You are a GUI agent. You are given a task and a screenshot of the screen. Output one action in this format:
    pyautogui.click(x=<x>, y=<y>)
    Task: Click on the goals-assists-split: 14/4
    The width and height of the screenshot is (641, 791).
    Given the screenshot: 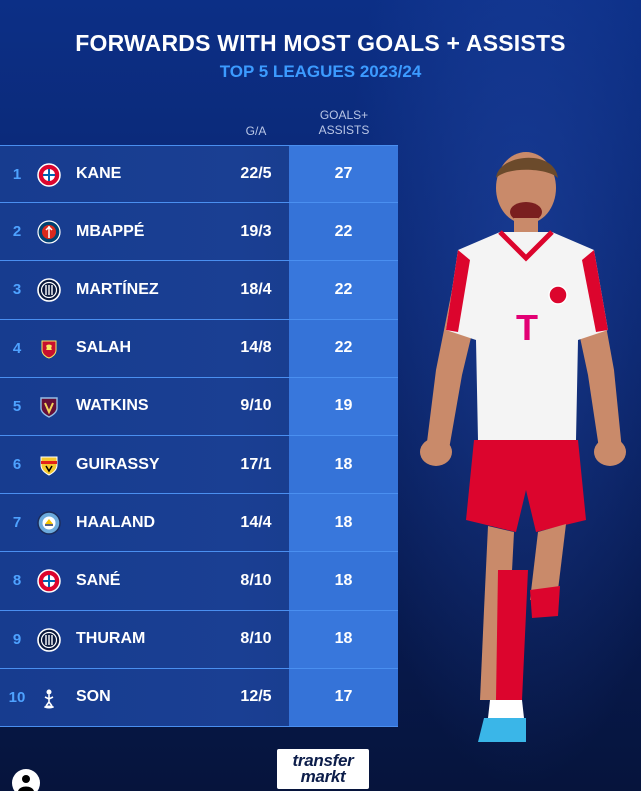 What is the action you would take?
    pyautogui.click(x=256, y=522)
    